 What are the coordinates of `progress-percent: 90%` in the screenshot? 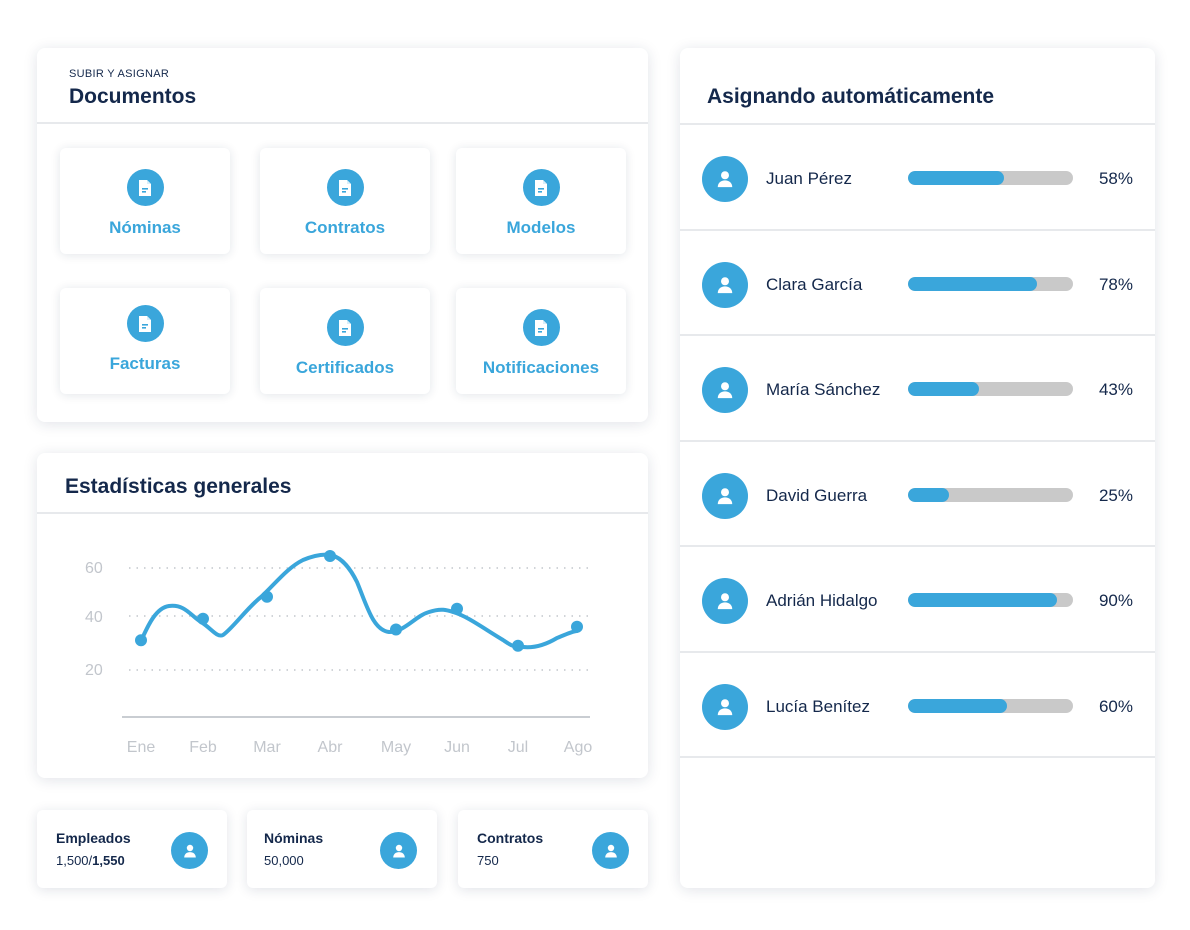 It's located at (1115, 600).